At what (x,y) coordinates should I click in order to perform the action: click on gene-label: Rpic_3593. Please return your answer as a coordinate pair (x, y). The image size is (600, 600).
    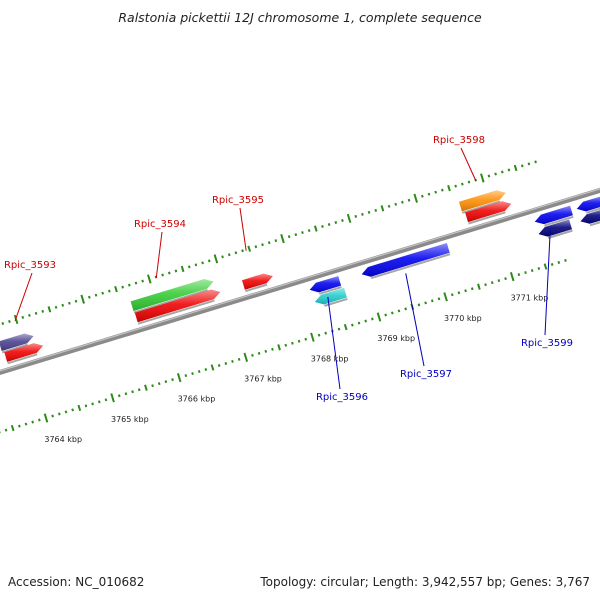
    Looking at the image, I should click on (30, 265).